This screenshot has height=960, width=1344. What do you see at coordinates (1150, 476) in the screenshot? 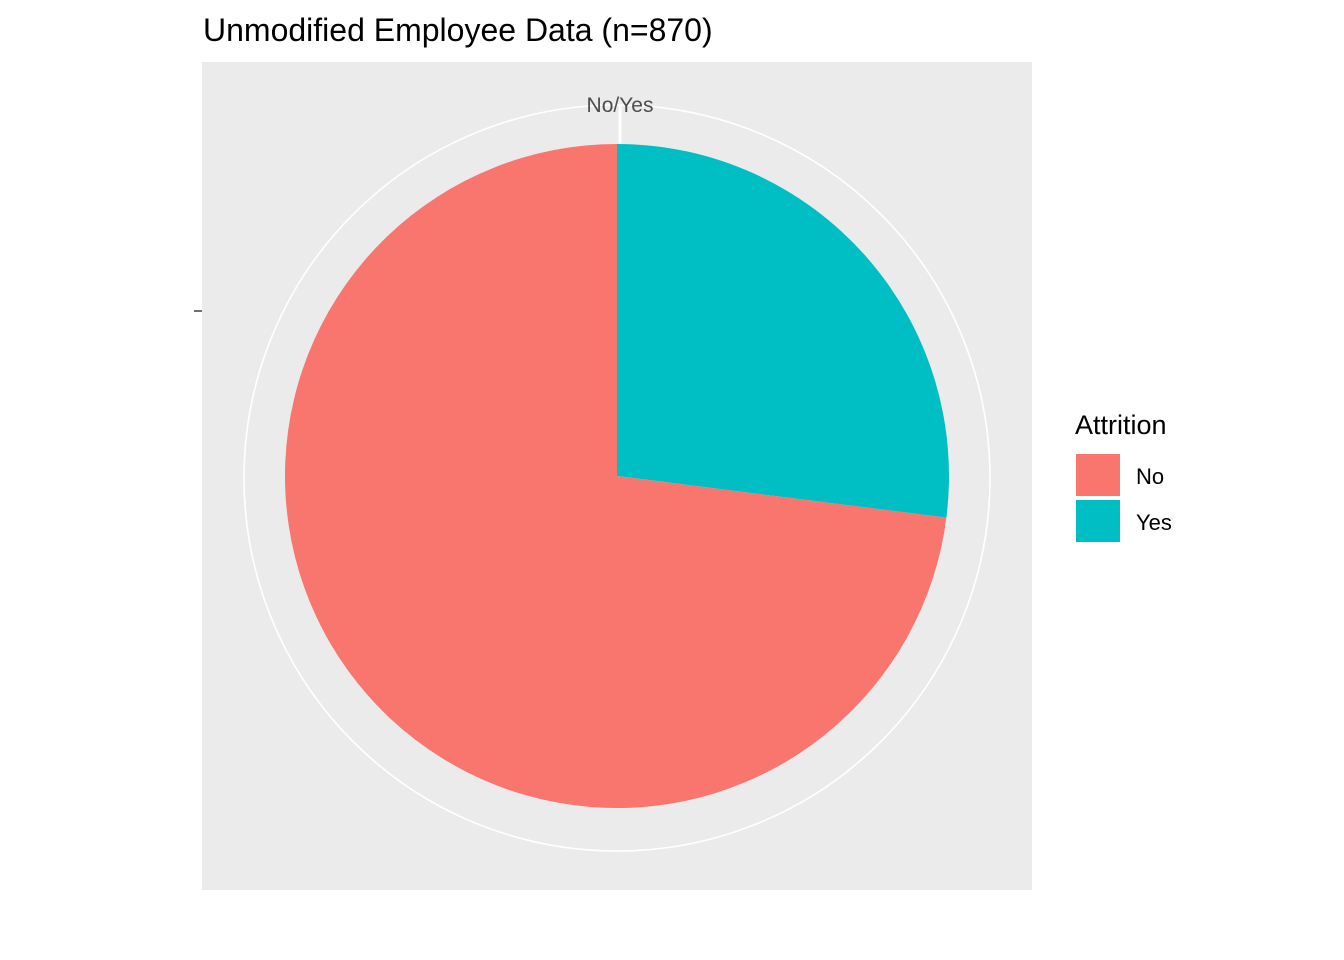
I see `legend-label-no: No` at bounding box center [1150, 476].